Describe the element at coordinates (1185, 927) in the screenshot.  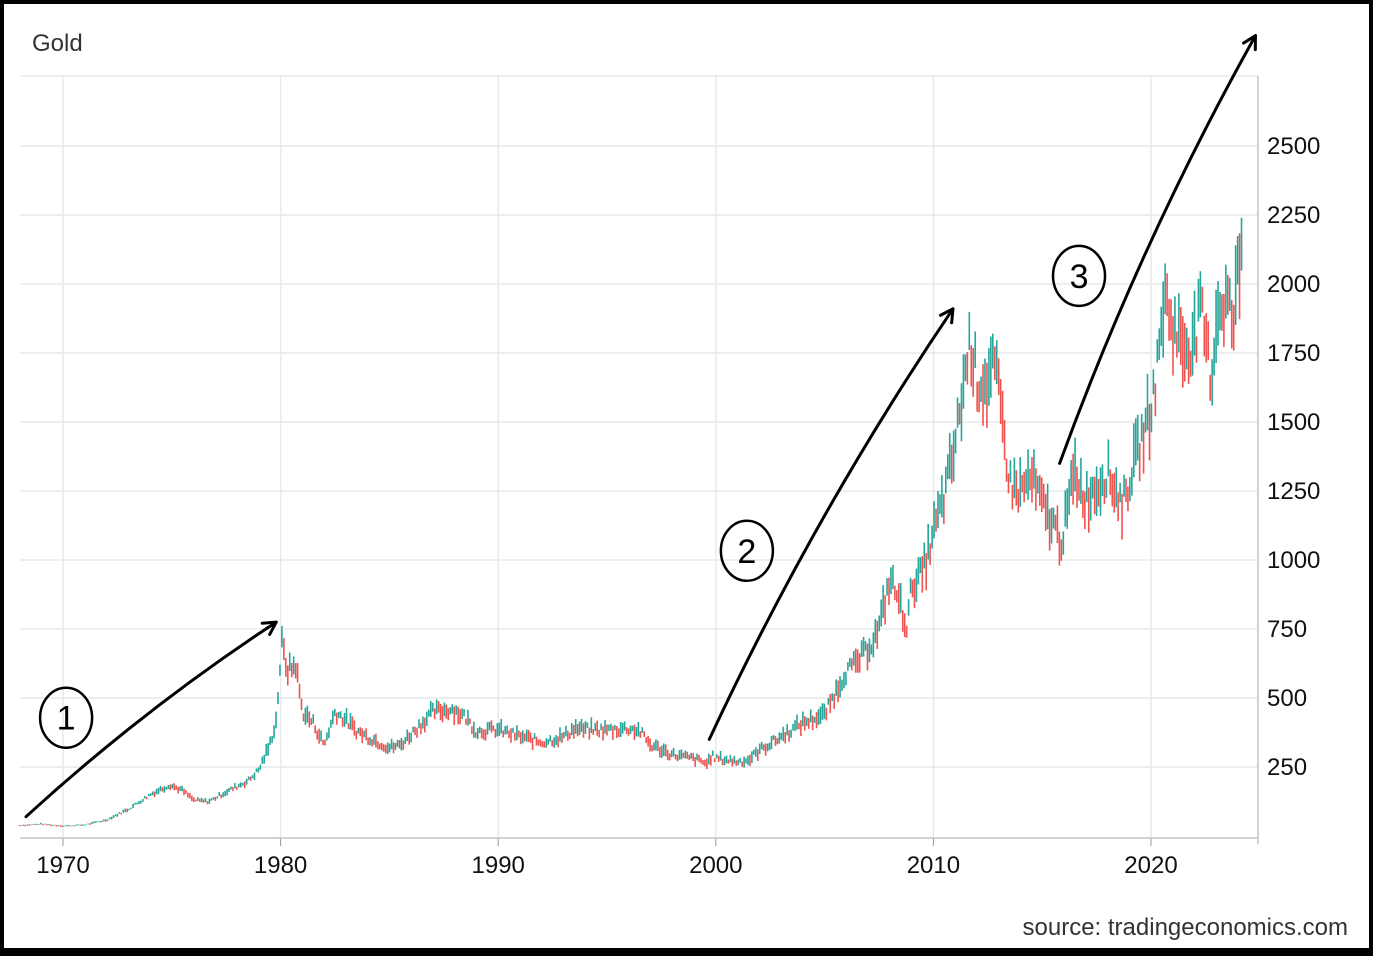
I see `source-label: source: tradingeconomics.com` at that location.